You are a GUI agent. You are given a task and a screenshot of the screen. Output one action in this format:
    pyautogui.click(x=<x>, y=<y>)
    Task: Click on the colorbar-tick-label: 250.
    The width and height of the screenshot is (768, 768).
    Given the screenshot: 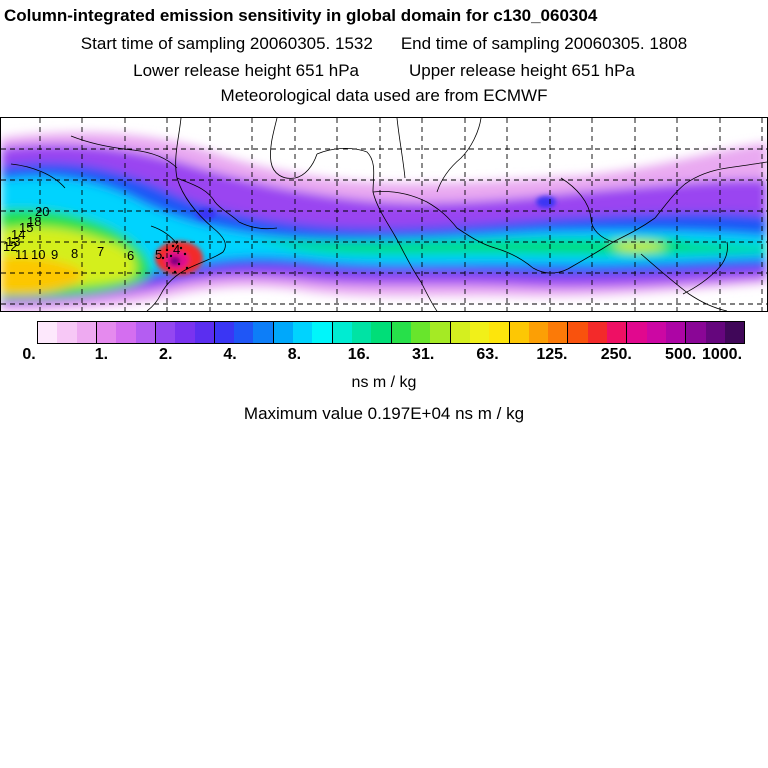 What is the action you would take?
    pyautogui.click(x=616, y=354)
    